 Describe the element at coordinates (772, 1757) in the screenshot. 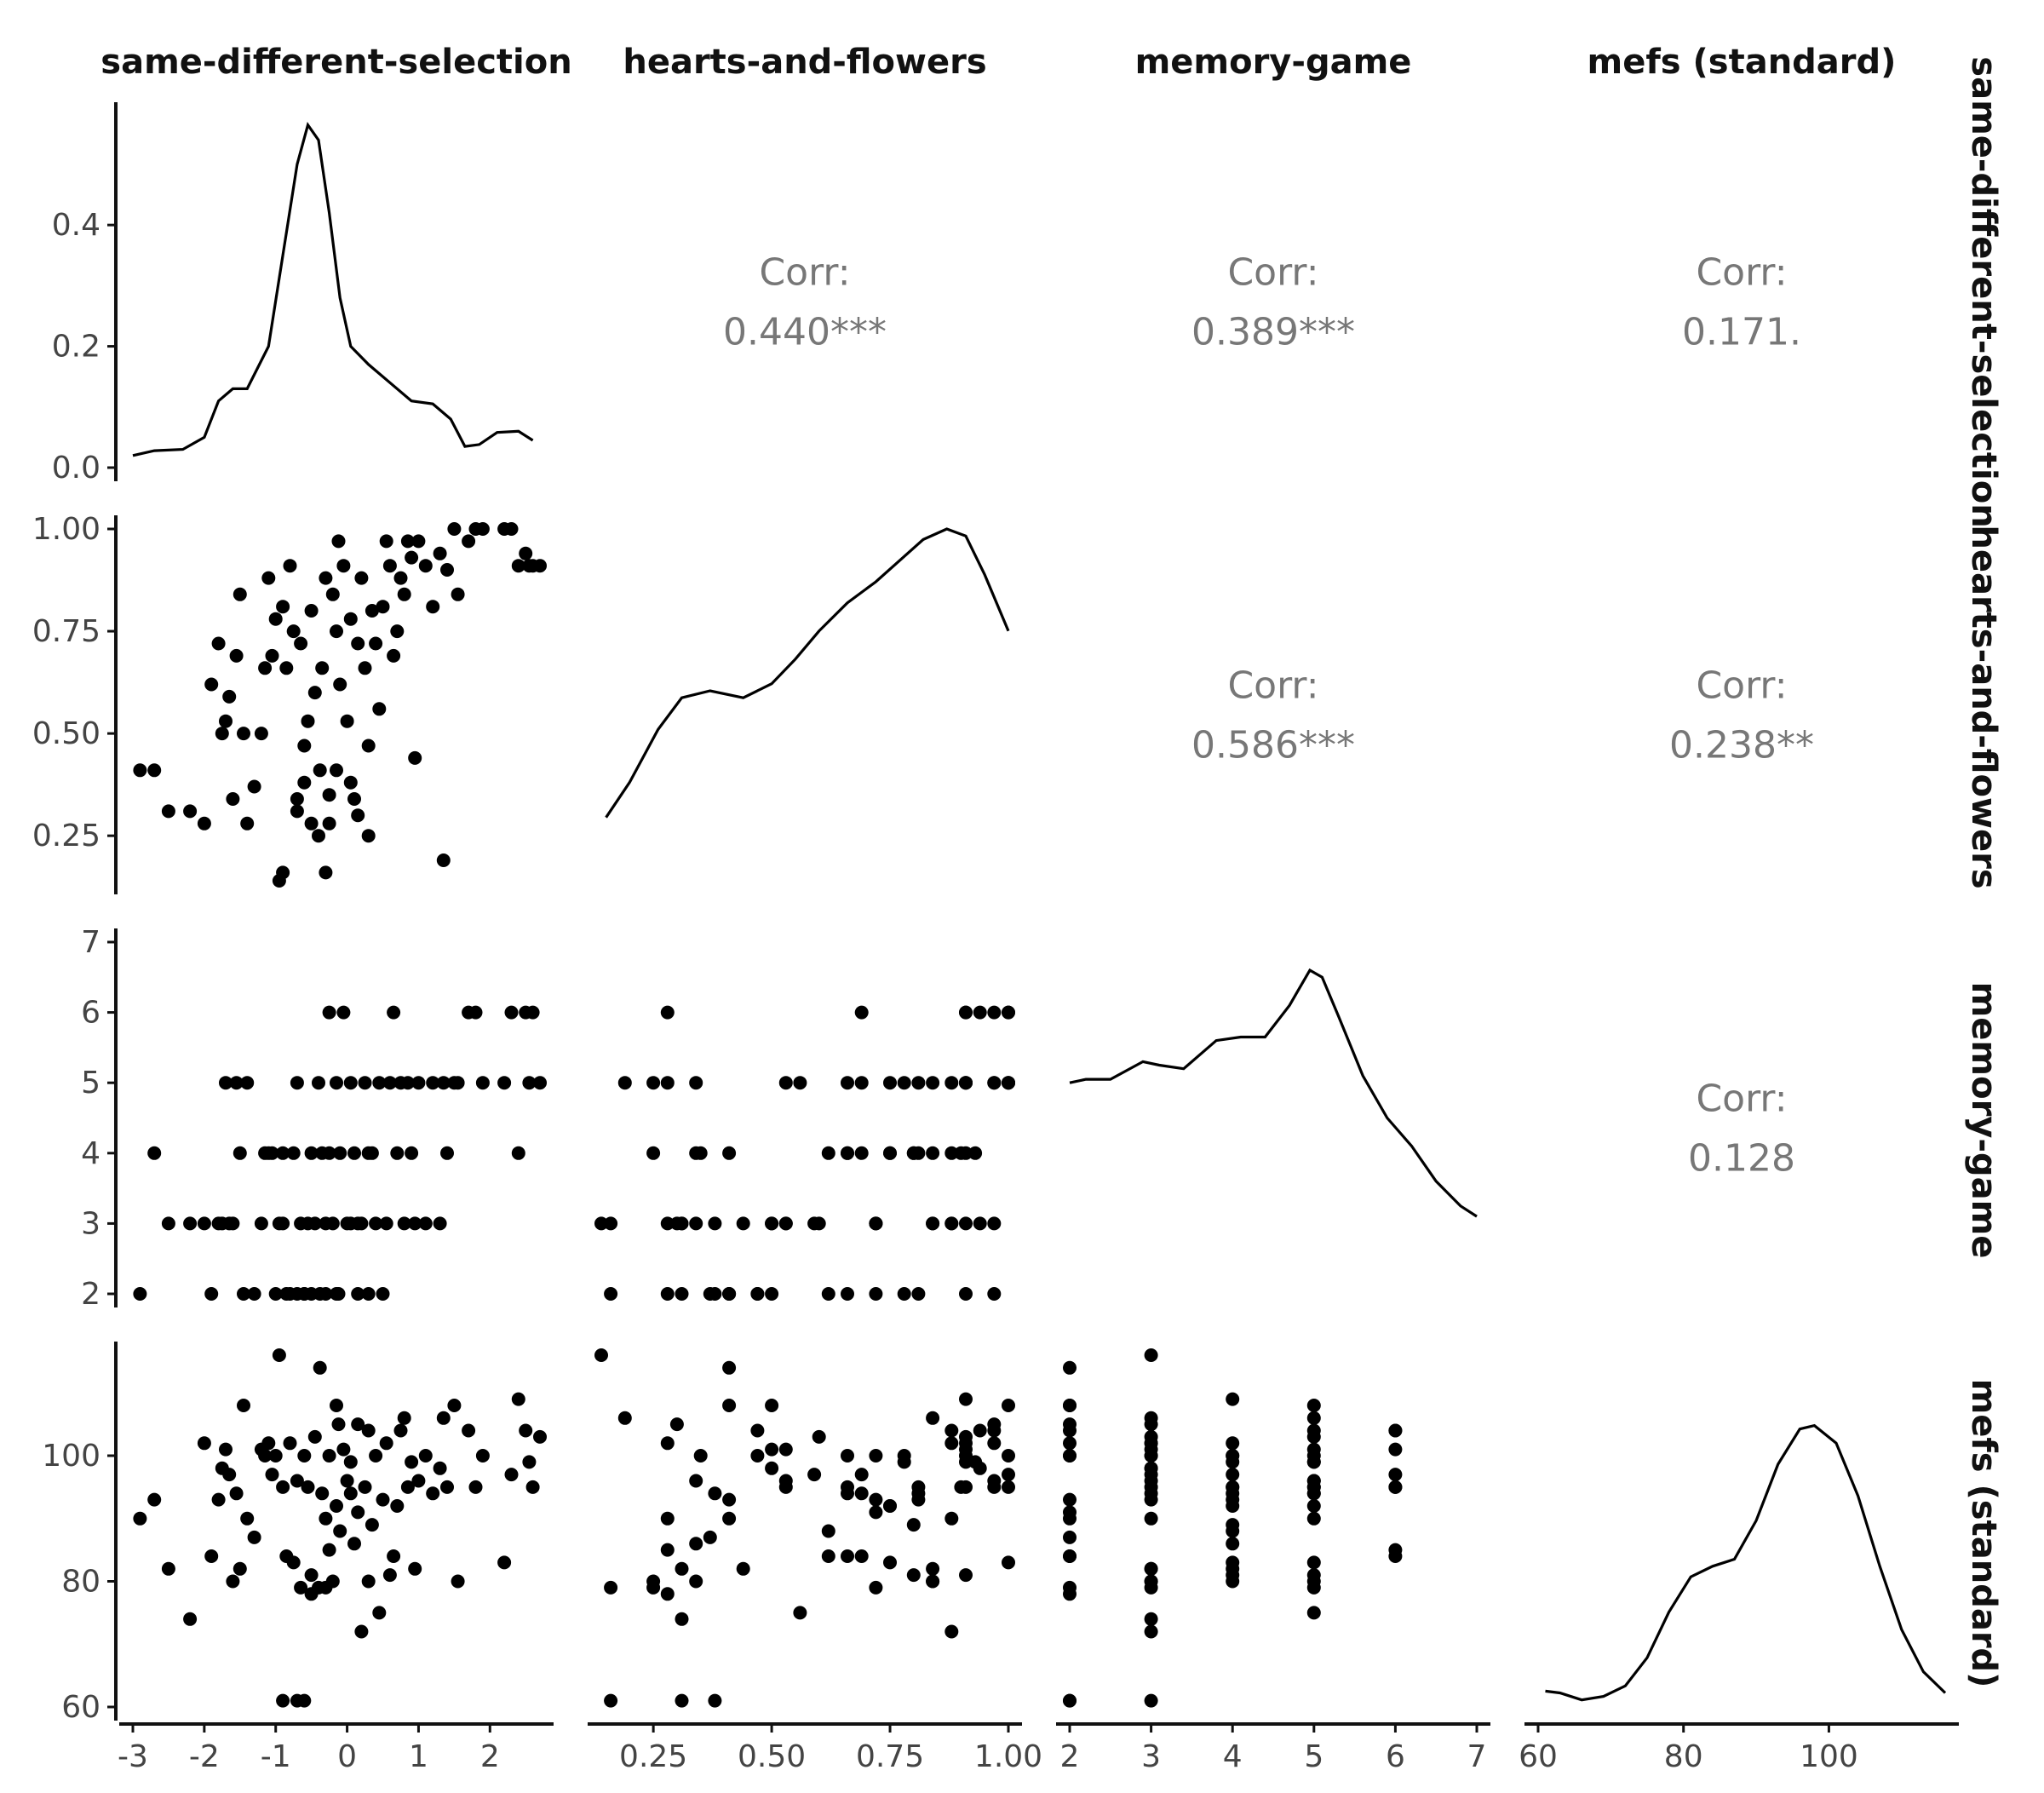

I see `x-tick-label: 0.50` at that location.